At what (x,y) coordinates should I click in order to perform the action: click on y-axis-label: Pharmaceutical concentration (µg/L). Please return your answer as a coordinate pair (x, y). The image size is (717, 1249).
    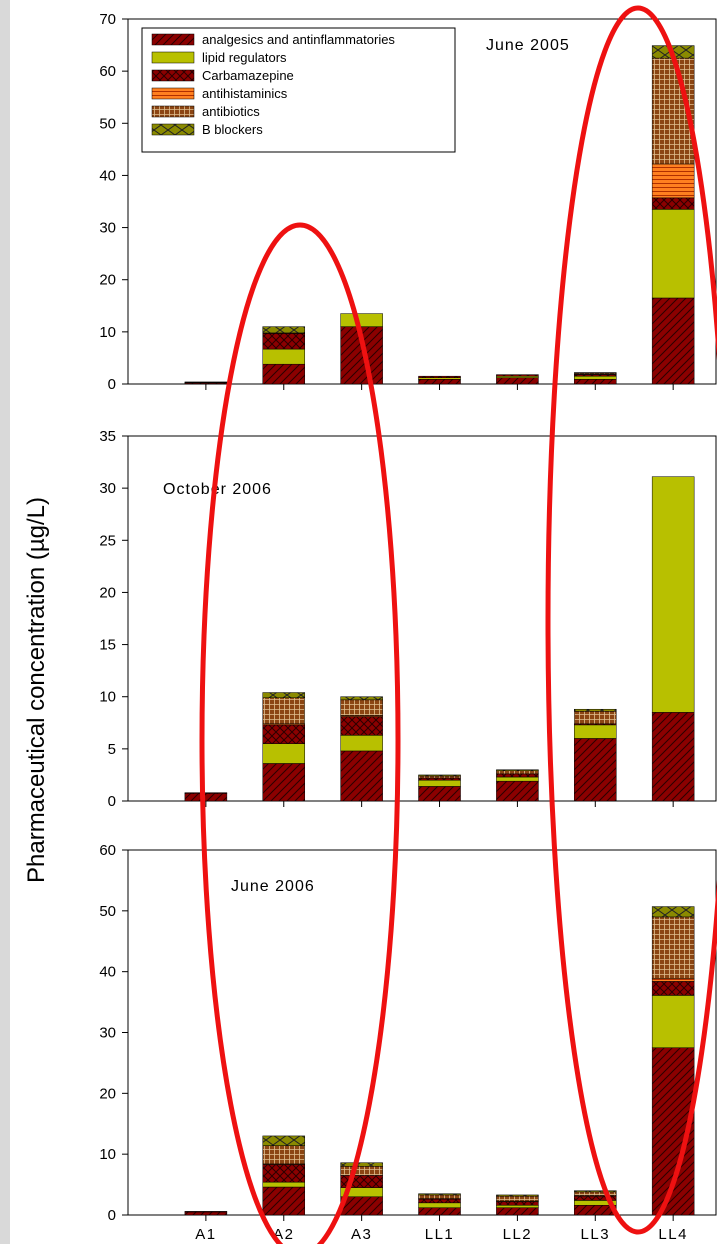
    Looking at the image, I should click on (36, 690).